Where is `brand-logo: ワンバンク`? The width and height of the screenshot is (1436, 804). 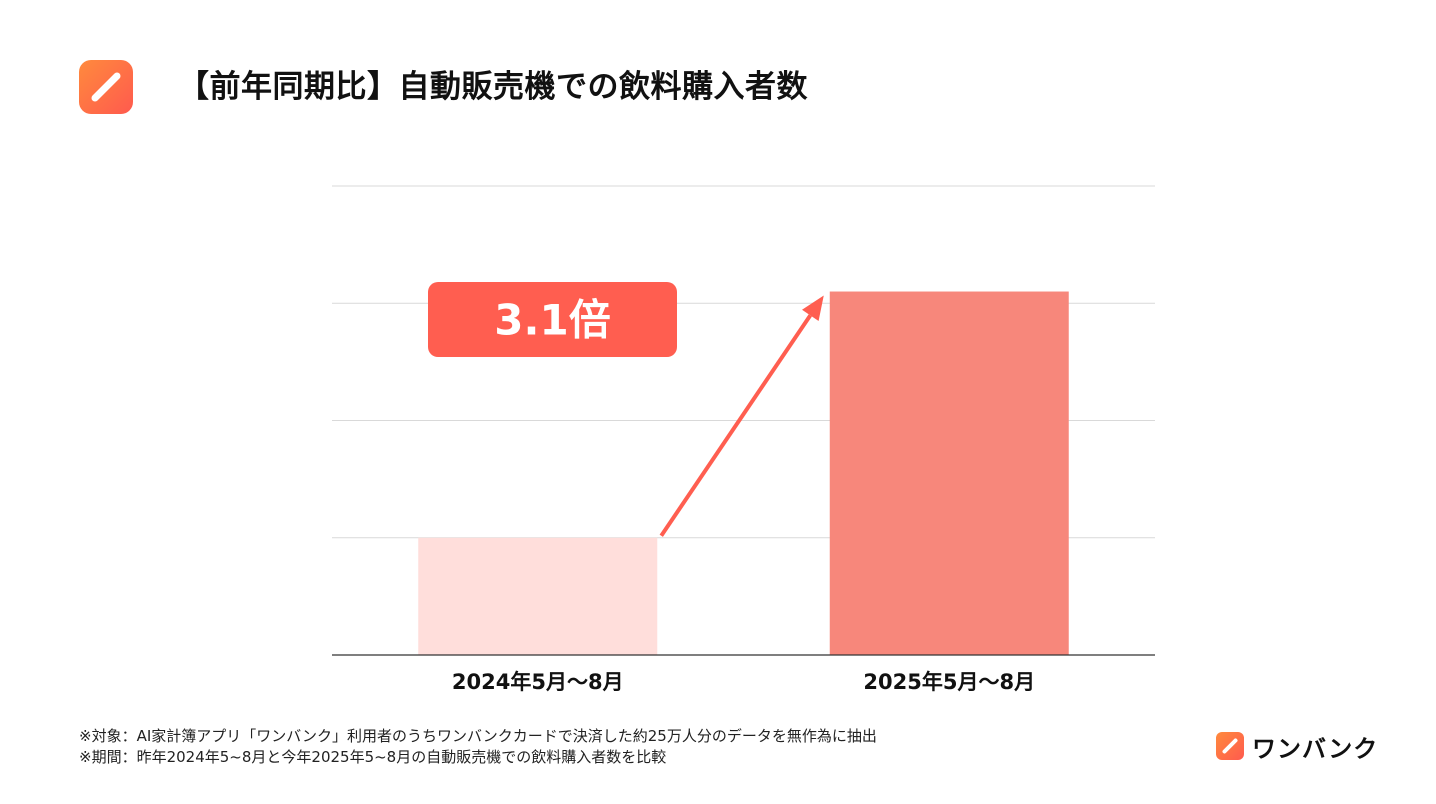
brand-logo: ワンバンク is located at coordinates (1297, 746).